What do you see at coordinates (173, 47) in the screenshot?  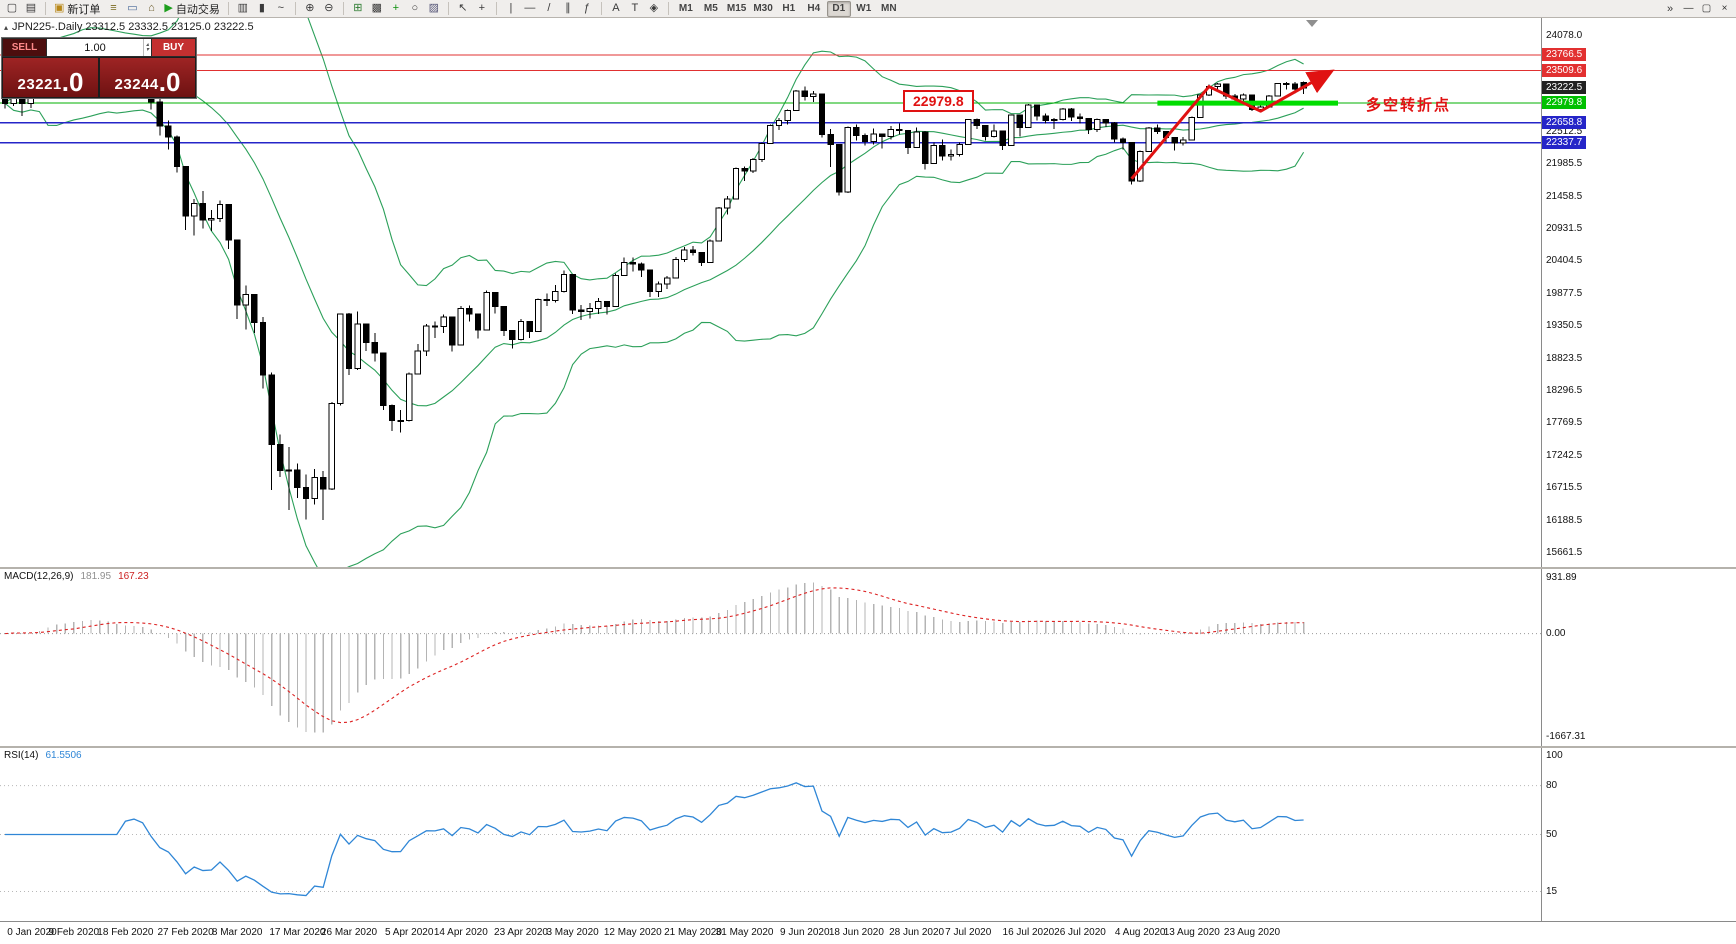 I see `buy-button: BUY` at bounding box center [173, 47].